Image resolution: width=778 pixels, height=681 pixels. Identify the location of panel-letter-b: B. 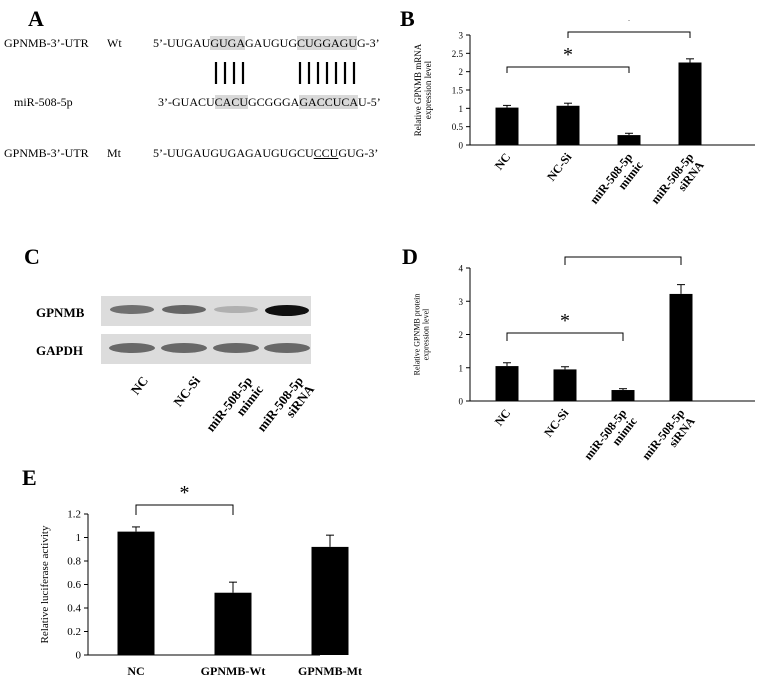
(407, 18).